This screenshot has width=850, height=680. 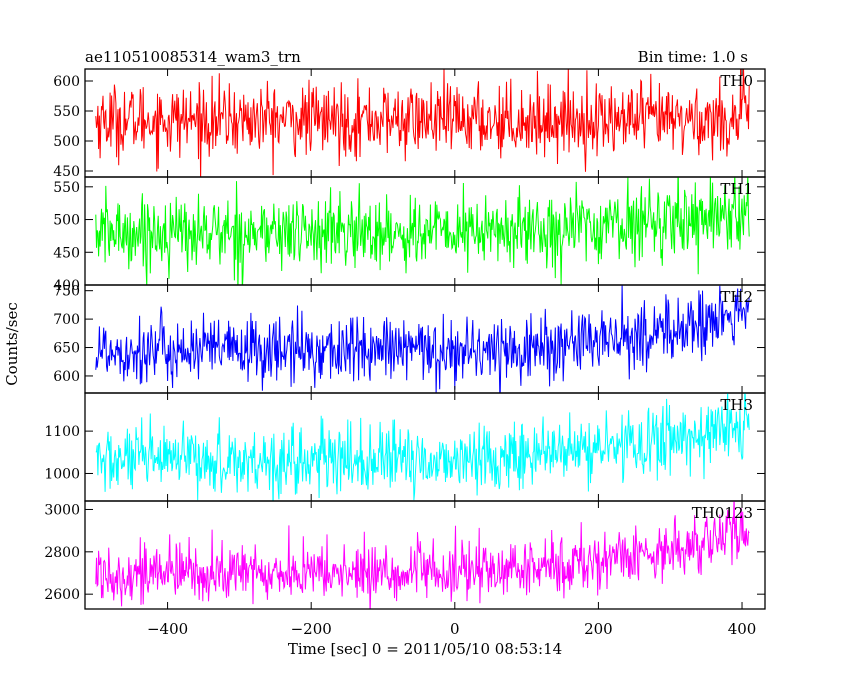 I want to click on y-axis-label: Counts/sec, so click(x=12, y=344).